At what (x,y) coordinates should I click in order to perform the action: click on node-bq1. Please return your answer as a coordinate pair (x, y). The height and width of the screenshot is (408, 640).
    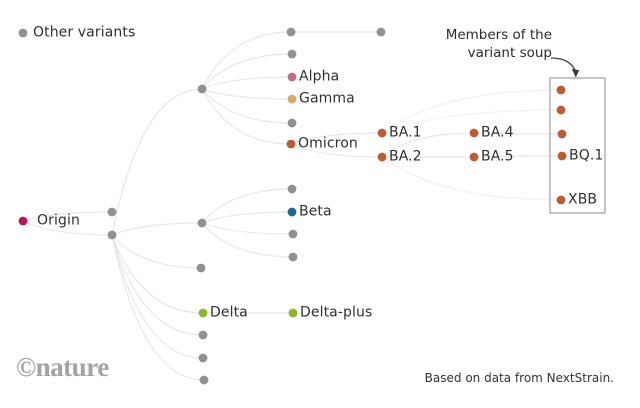
    Looking at the image, I should click on (562, 156).